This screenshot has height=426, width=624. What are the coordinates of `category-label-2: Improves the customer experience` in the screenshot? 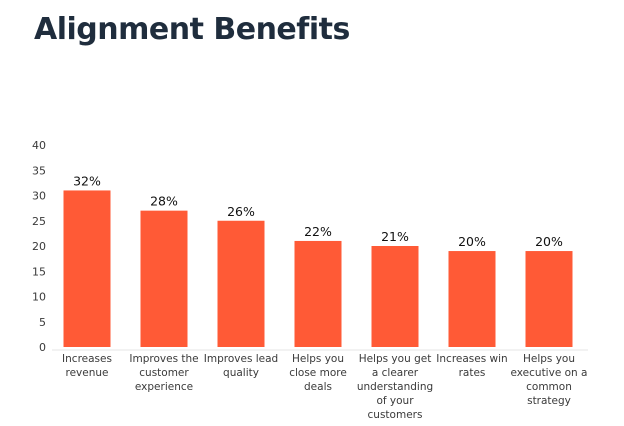 It's located at (163, 373).